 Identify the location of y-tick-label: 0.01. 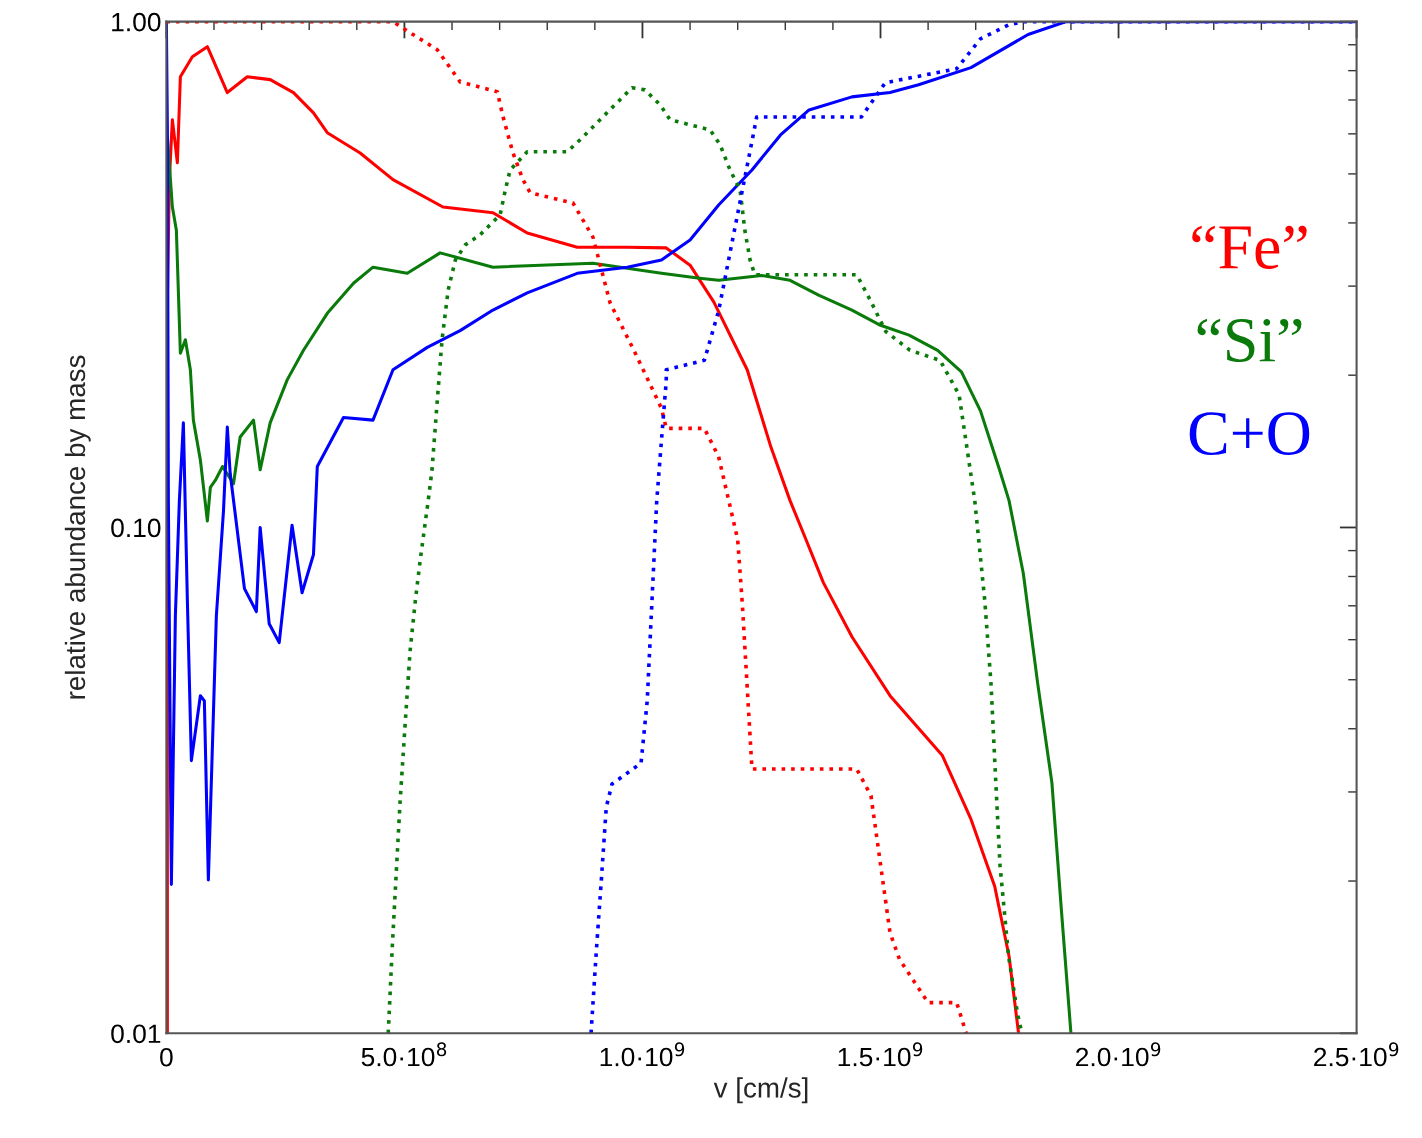
(136, 1034).